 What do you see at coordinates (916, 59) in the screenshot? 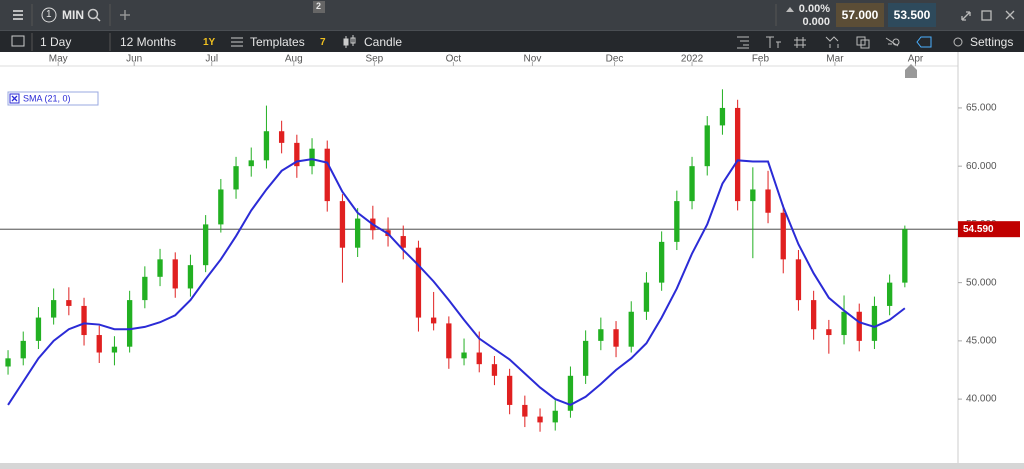
I see `x-tick-label: Apr` at bounding box center [916, 59].